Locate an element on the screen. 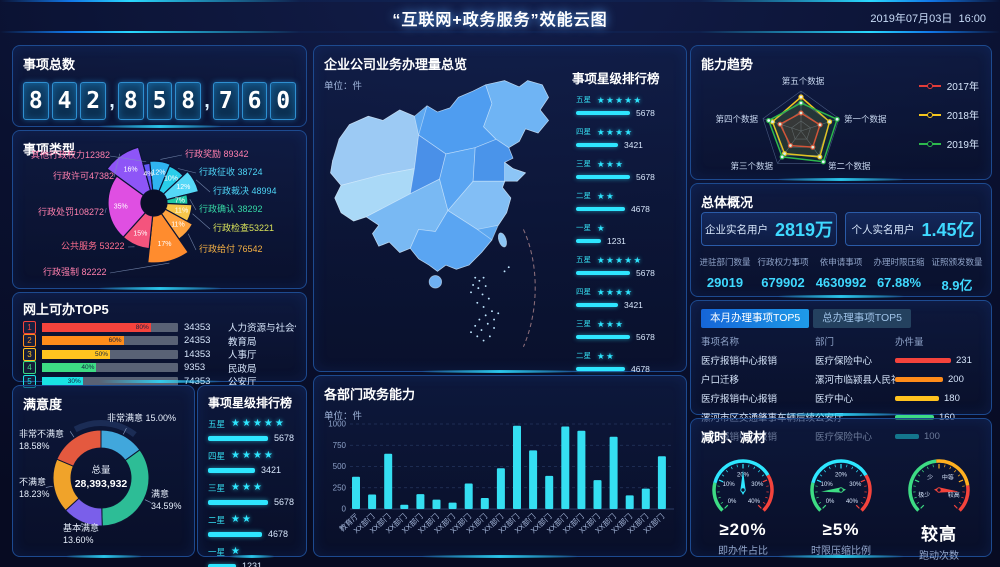 The image size is (1000, 567). gauge-tick-label: 30% is located at coordinates (757, 485).